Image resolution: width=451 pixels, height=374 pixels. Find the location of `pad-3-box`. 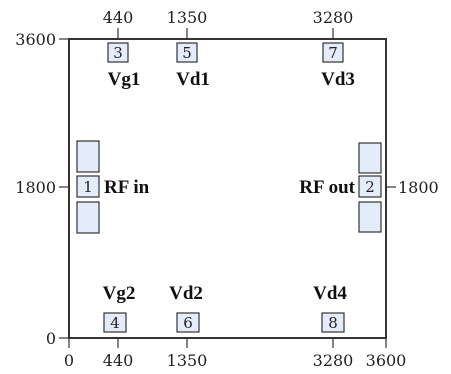

pad-3-box is located at coordinates (118, 52).